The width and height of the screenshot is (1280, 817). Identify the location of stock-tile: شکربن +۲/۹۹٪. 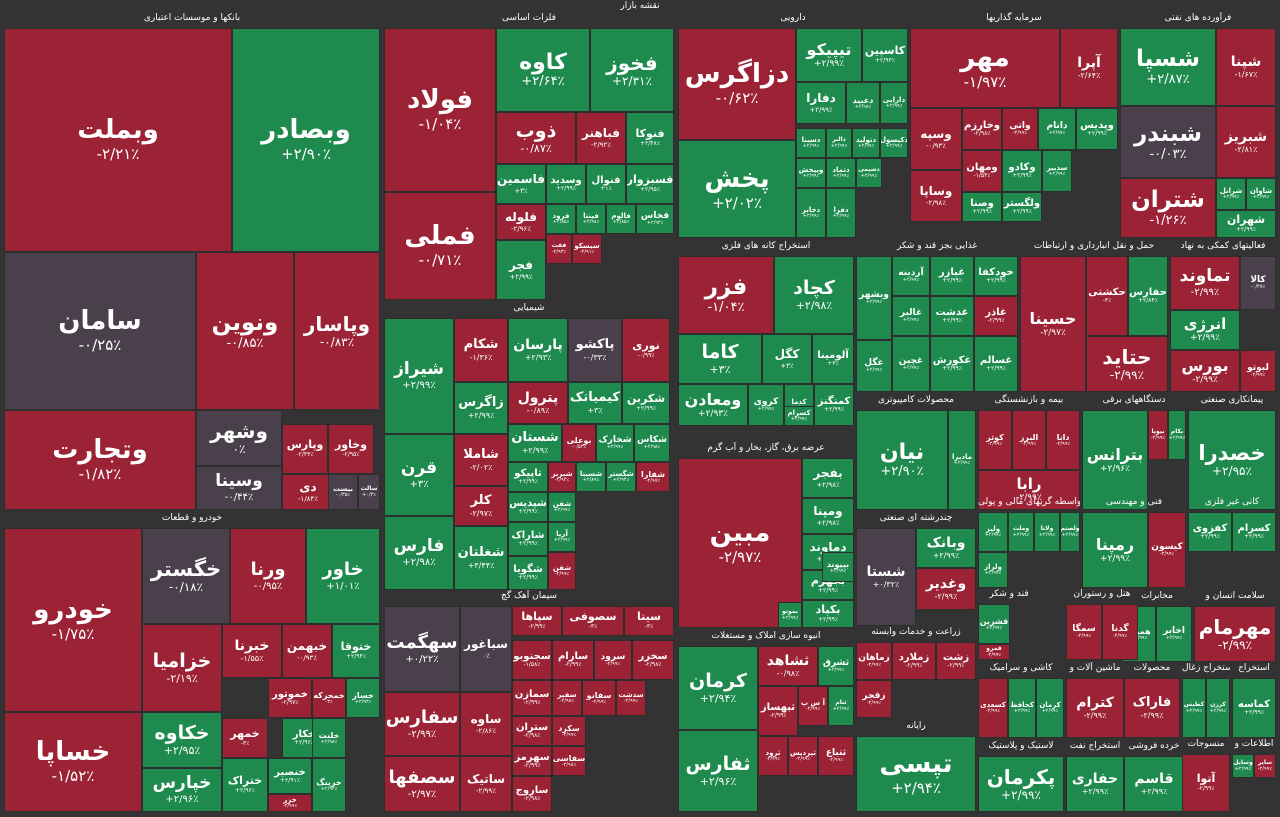
(646, 403).